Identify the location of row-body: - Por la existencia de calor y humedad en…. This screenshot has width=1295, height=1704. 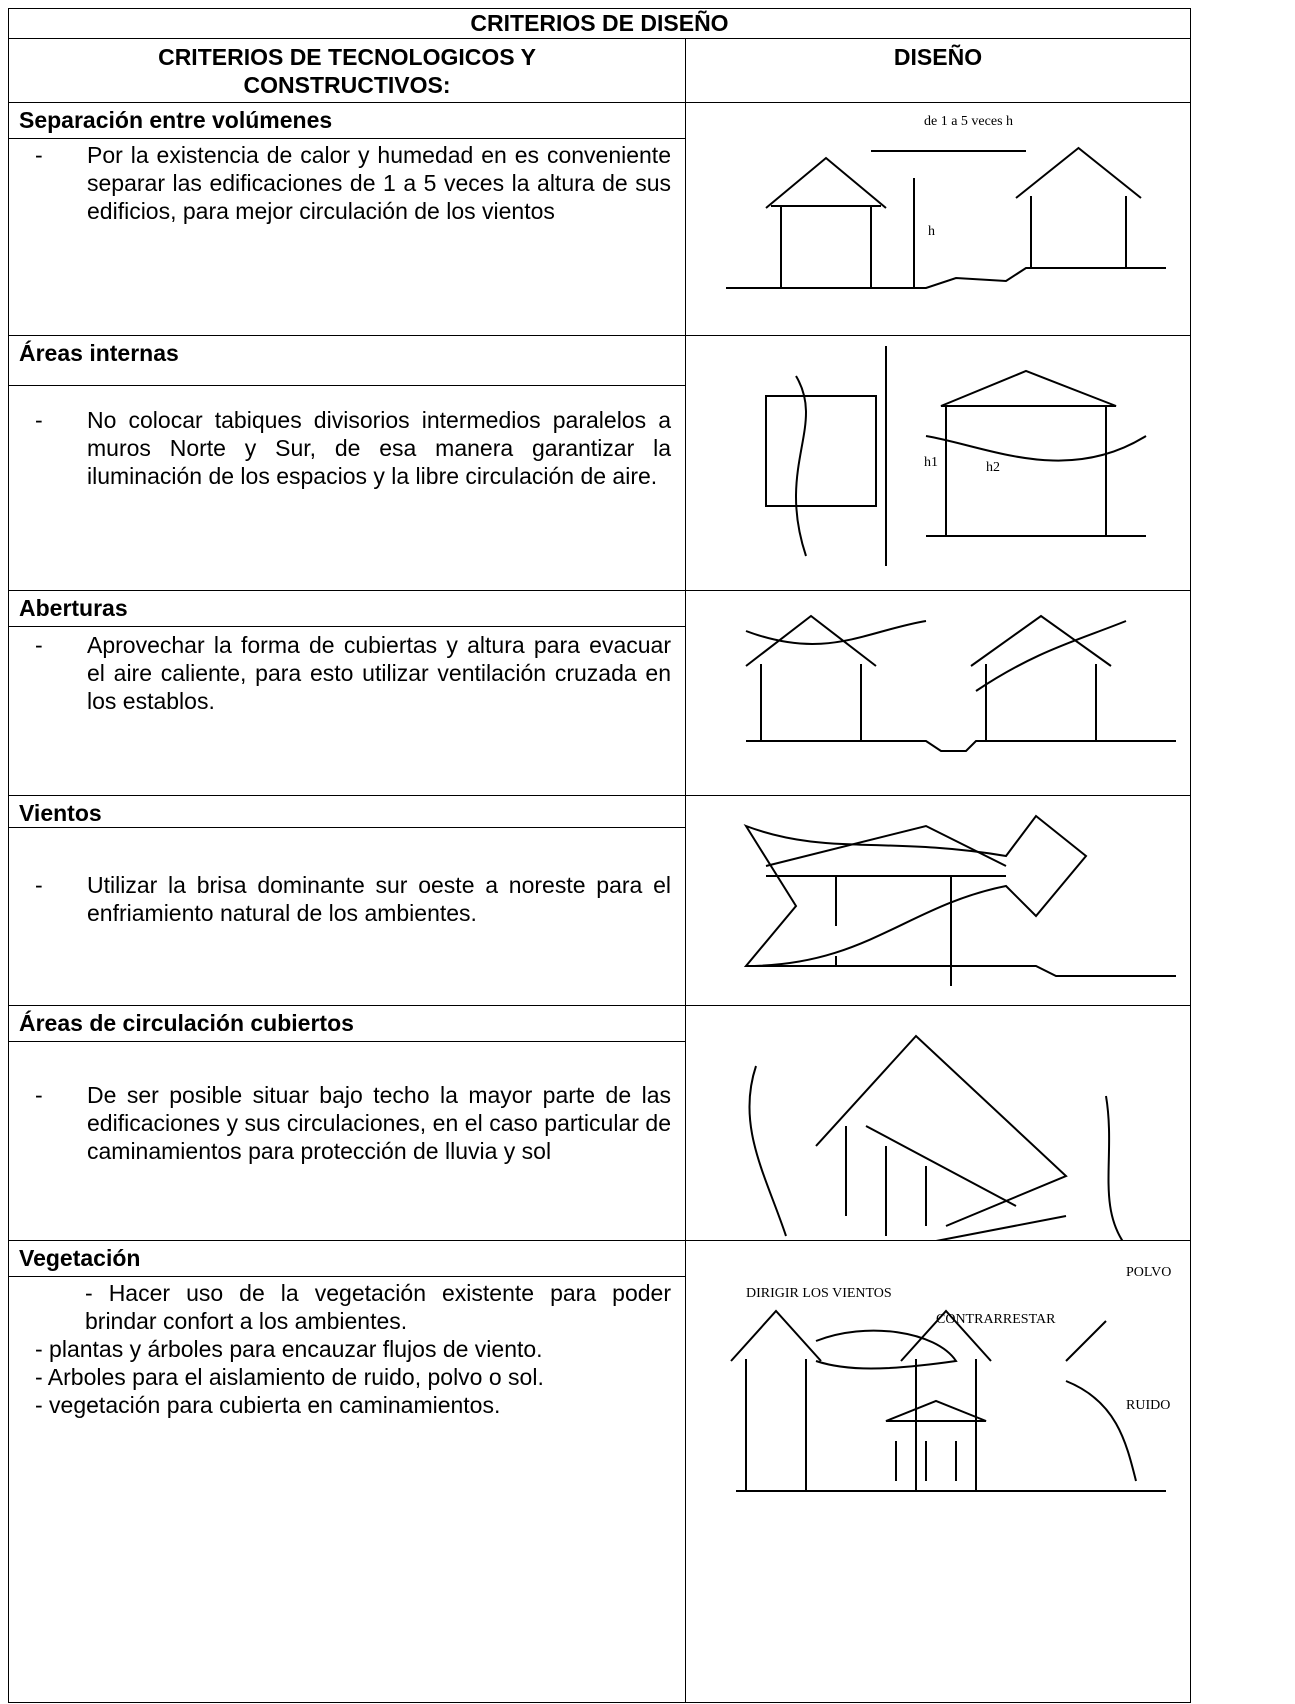
(353, 183).